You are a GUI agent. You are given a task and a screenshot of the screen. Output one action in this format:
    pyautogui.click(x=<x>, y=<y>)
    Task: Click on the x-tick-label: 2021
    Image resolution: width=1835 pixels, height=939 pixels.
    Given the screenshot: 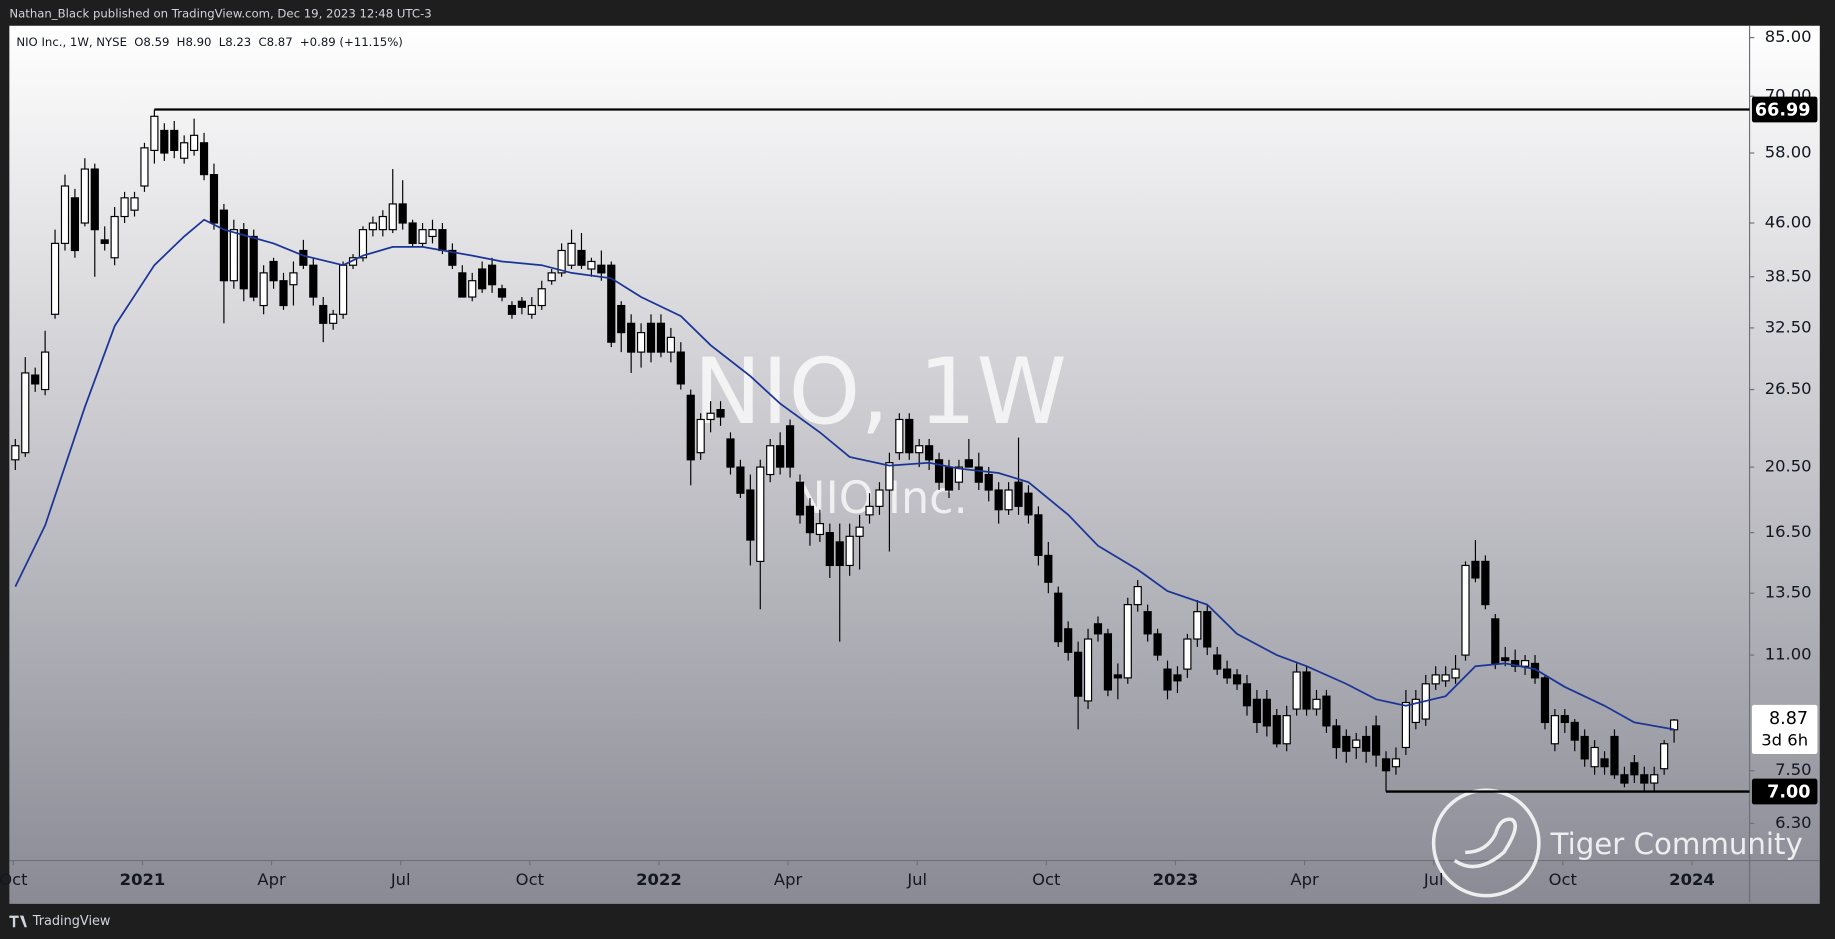 What is the action you would take?
    pyautogui.click(x=143, y=879)
    